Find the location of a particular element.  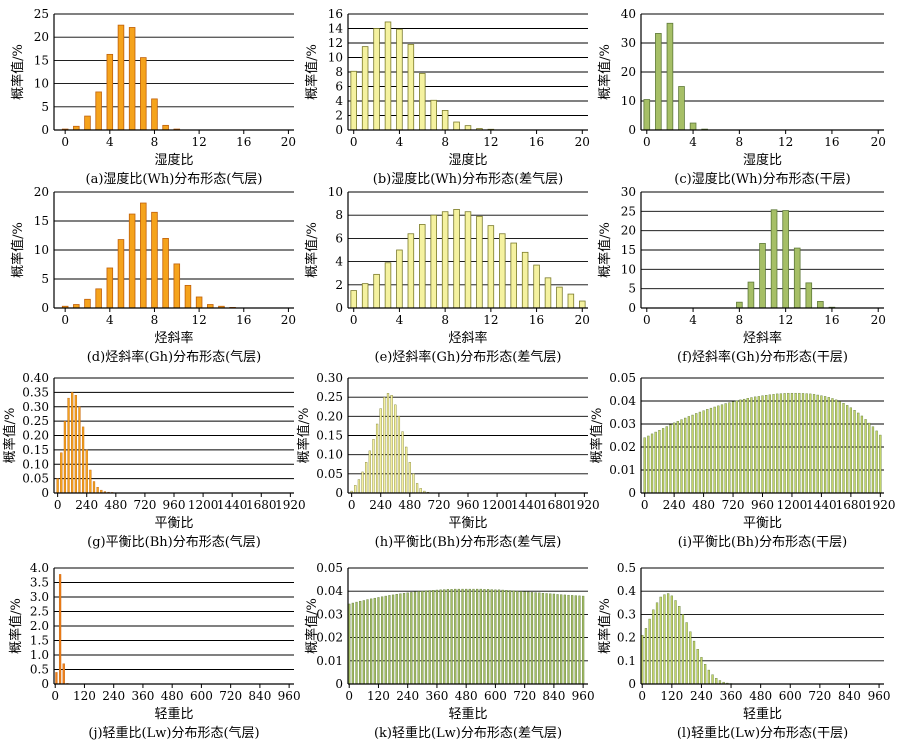

x-tick-label: 120 is located at coordinates (671, 696).